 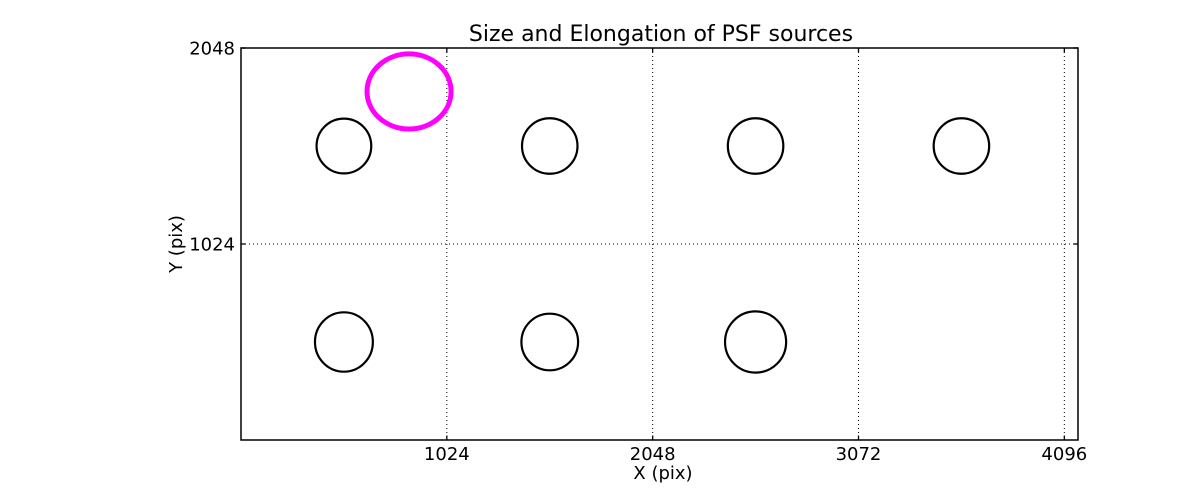 What do you see at coordinates (176, 244) in the screenshot?
I see `y-axis-label: Y (pix)` at bounding box center [176, 244].